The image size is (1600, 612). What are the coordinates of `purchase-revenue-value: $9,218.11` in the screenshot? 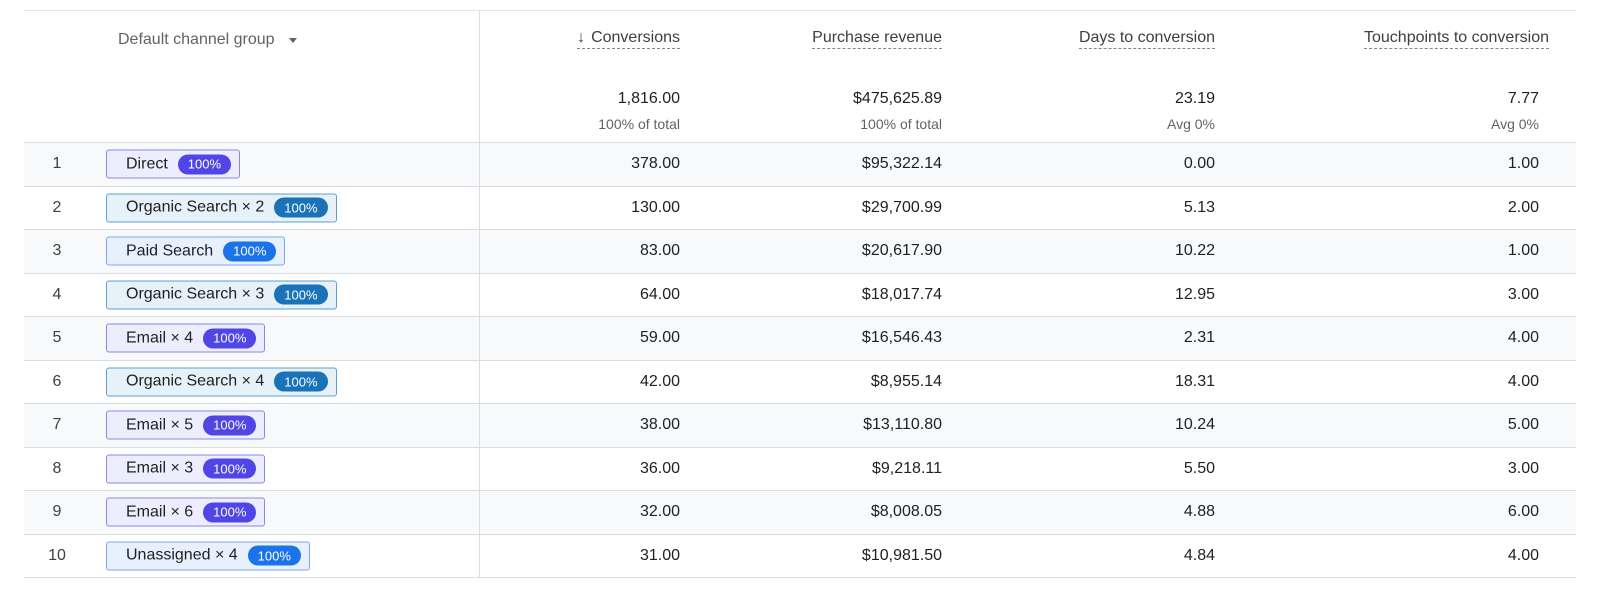 It's located at (907, 468).